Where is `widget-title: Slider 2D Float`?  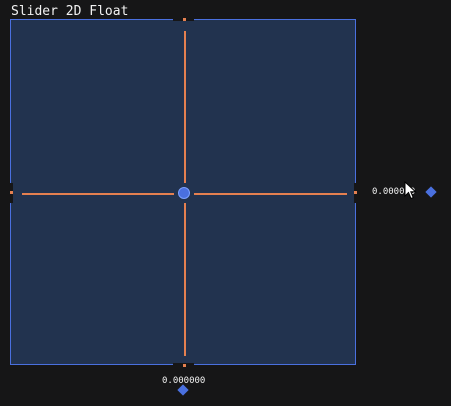 widget-title: Slider 2D Float is located at coordinates (70, 11).